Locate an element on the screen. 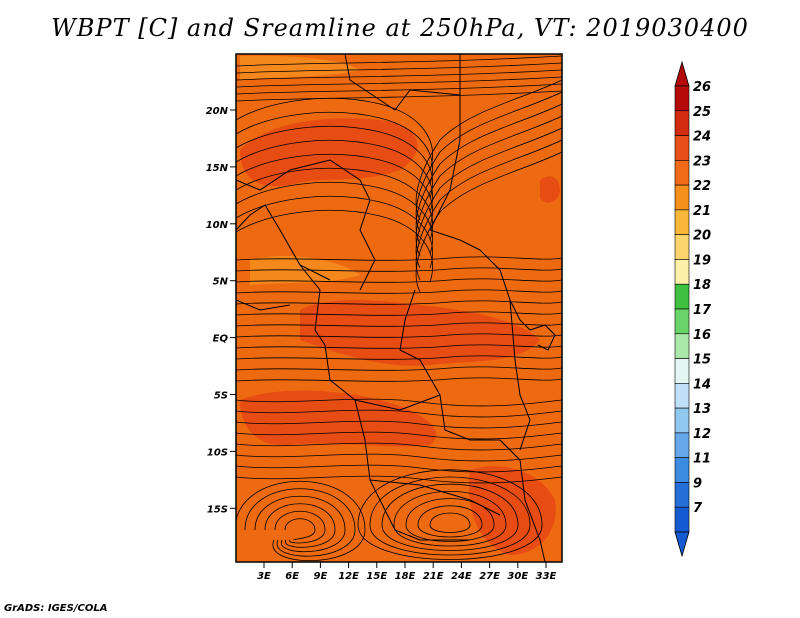  longitude-tick-label: 15E is located at coordinates (376, 576).